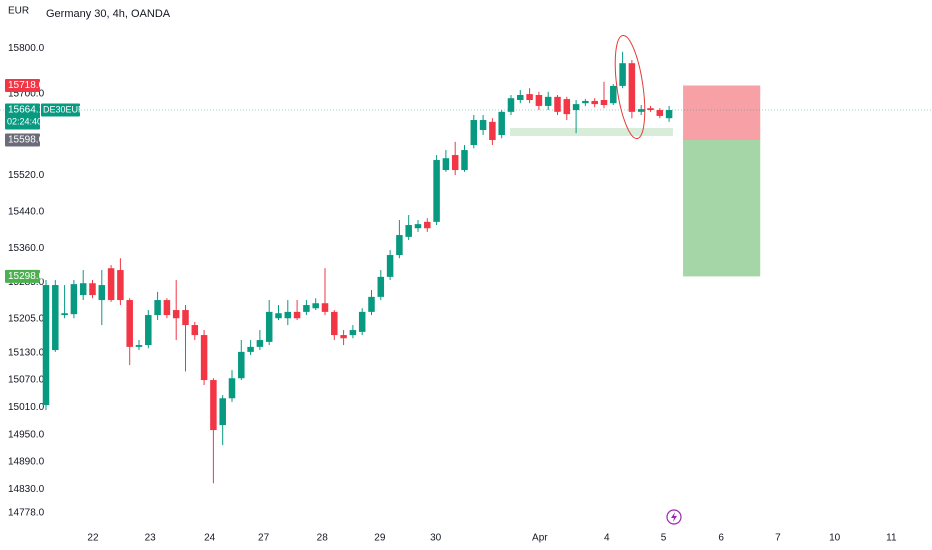 The height and width of the screenshot is (550, 932). I want to click on x-tick-label: 5, so click(664, 538).